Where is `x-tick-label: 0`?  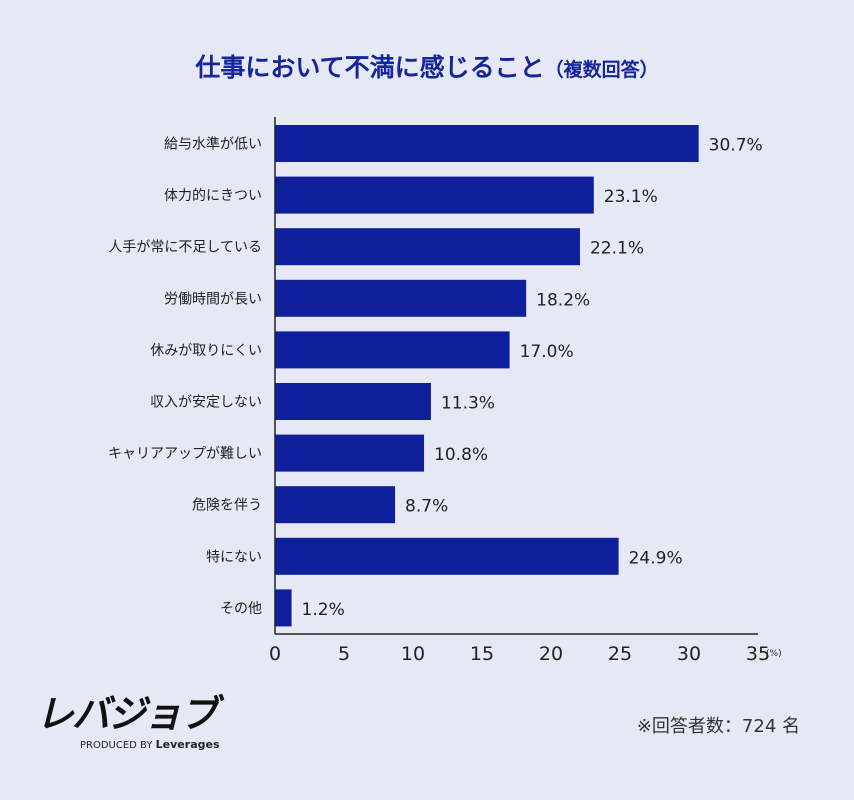
x-tick-label: 0 is located at coordinates (275, 654).